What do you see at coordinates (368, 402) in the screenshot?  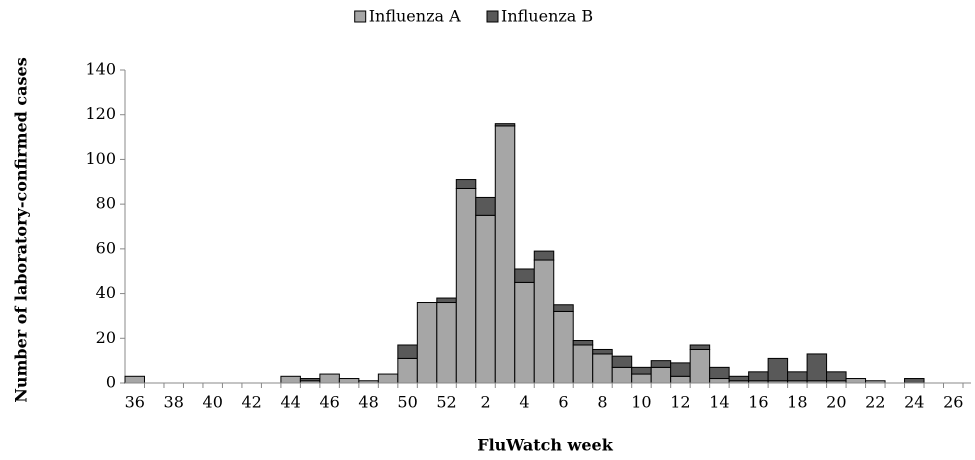 I see `x-tick-label: 48` at bounding box center [368, 402].